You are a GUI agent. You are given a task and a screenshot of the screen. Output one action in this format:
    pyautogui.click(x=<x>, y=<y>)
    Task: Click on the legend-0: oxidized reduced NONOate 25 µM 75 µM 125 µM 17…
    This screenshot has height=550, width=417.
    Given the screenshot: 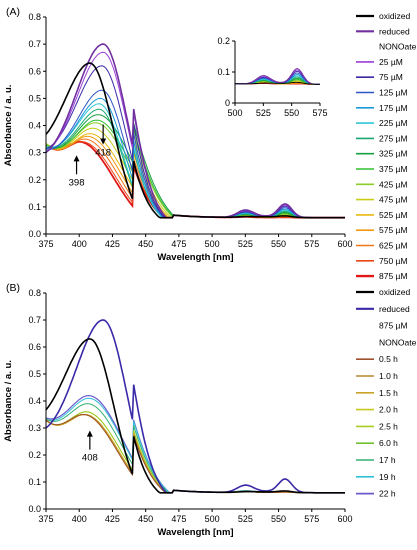 What is the action you would take?
    pyautogui.click(x=386, y=146)
    